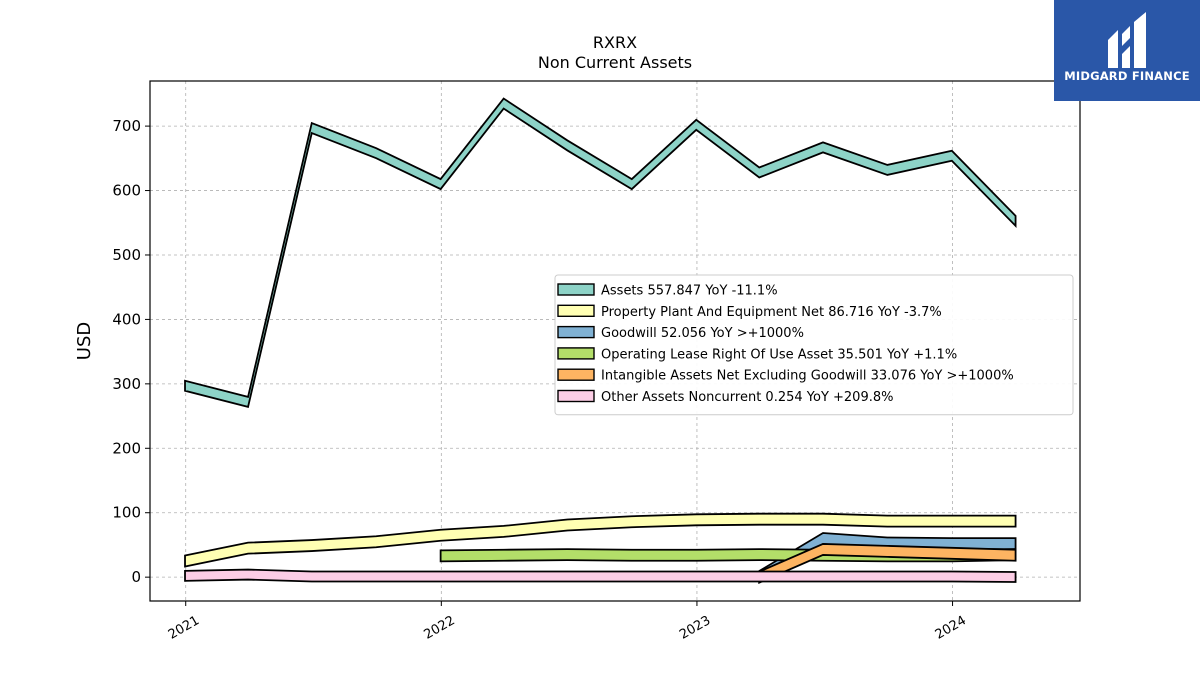  What do you see at coordinates (184, 628) in the screenshot?
I see `x-tick-label: 2021` at bounding box center [184, 628].